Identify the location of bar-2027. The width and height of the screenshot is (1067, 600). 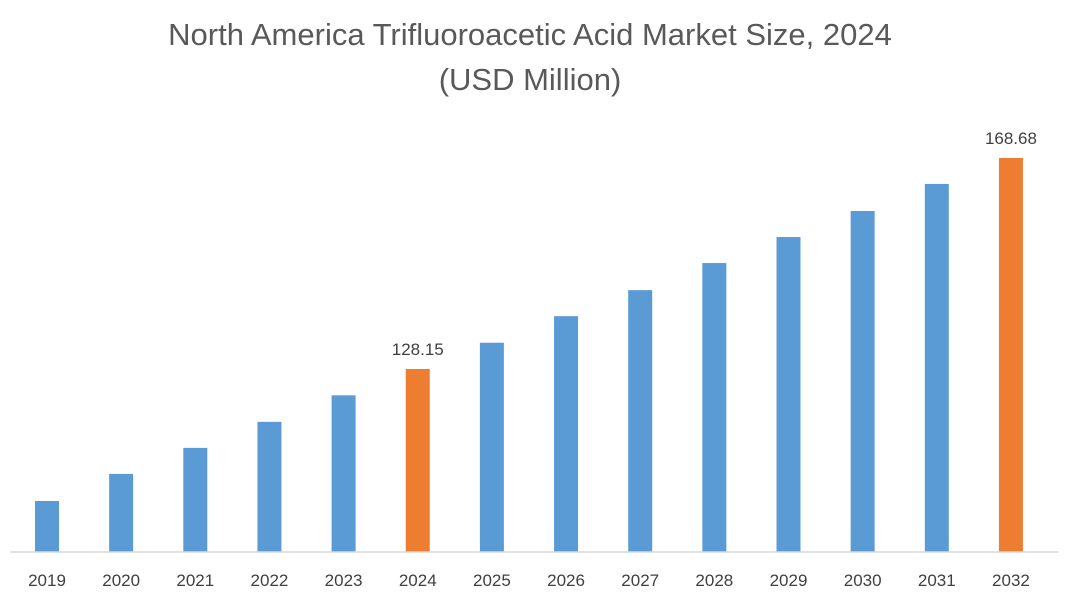
(640, 421).